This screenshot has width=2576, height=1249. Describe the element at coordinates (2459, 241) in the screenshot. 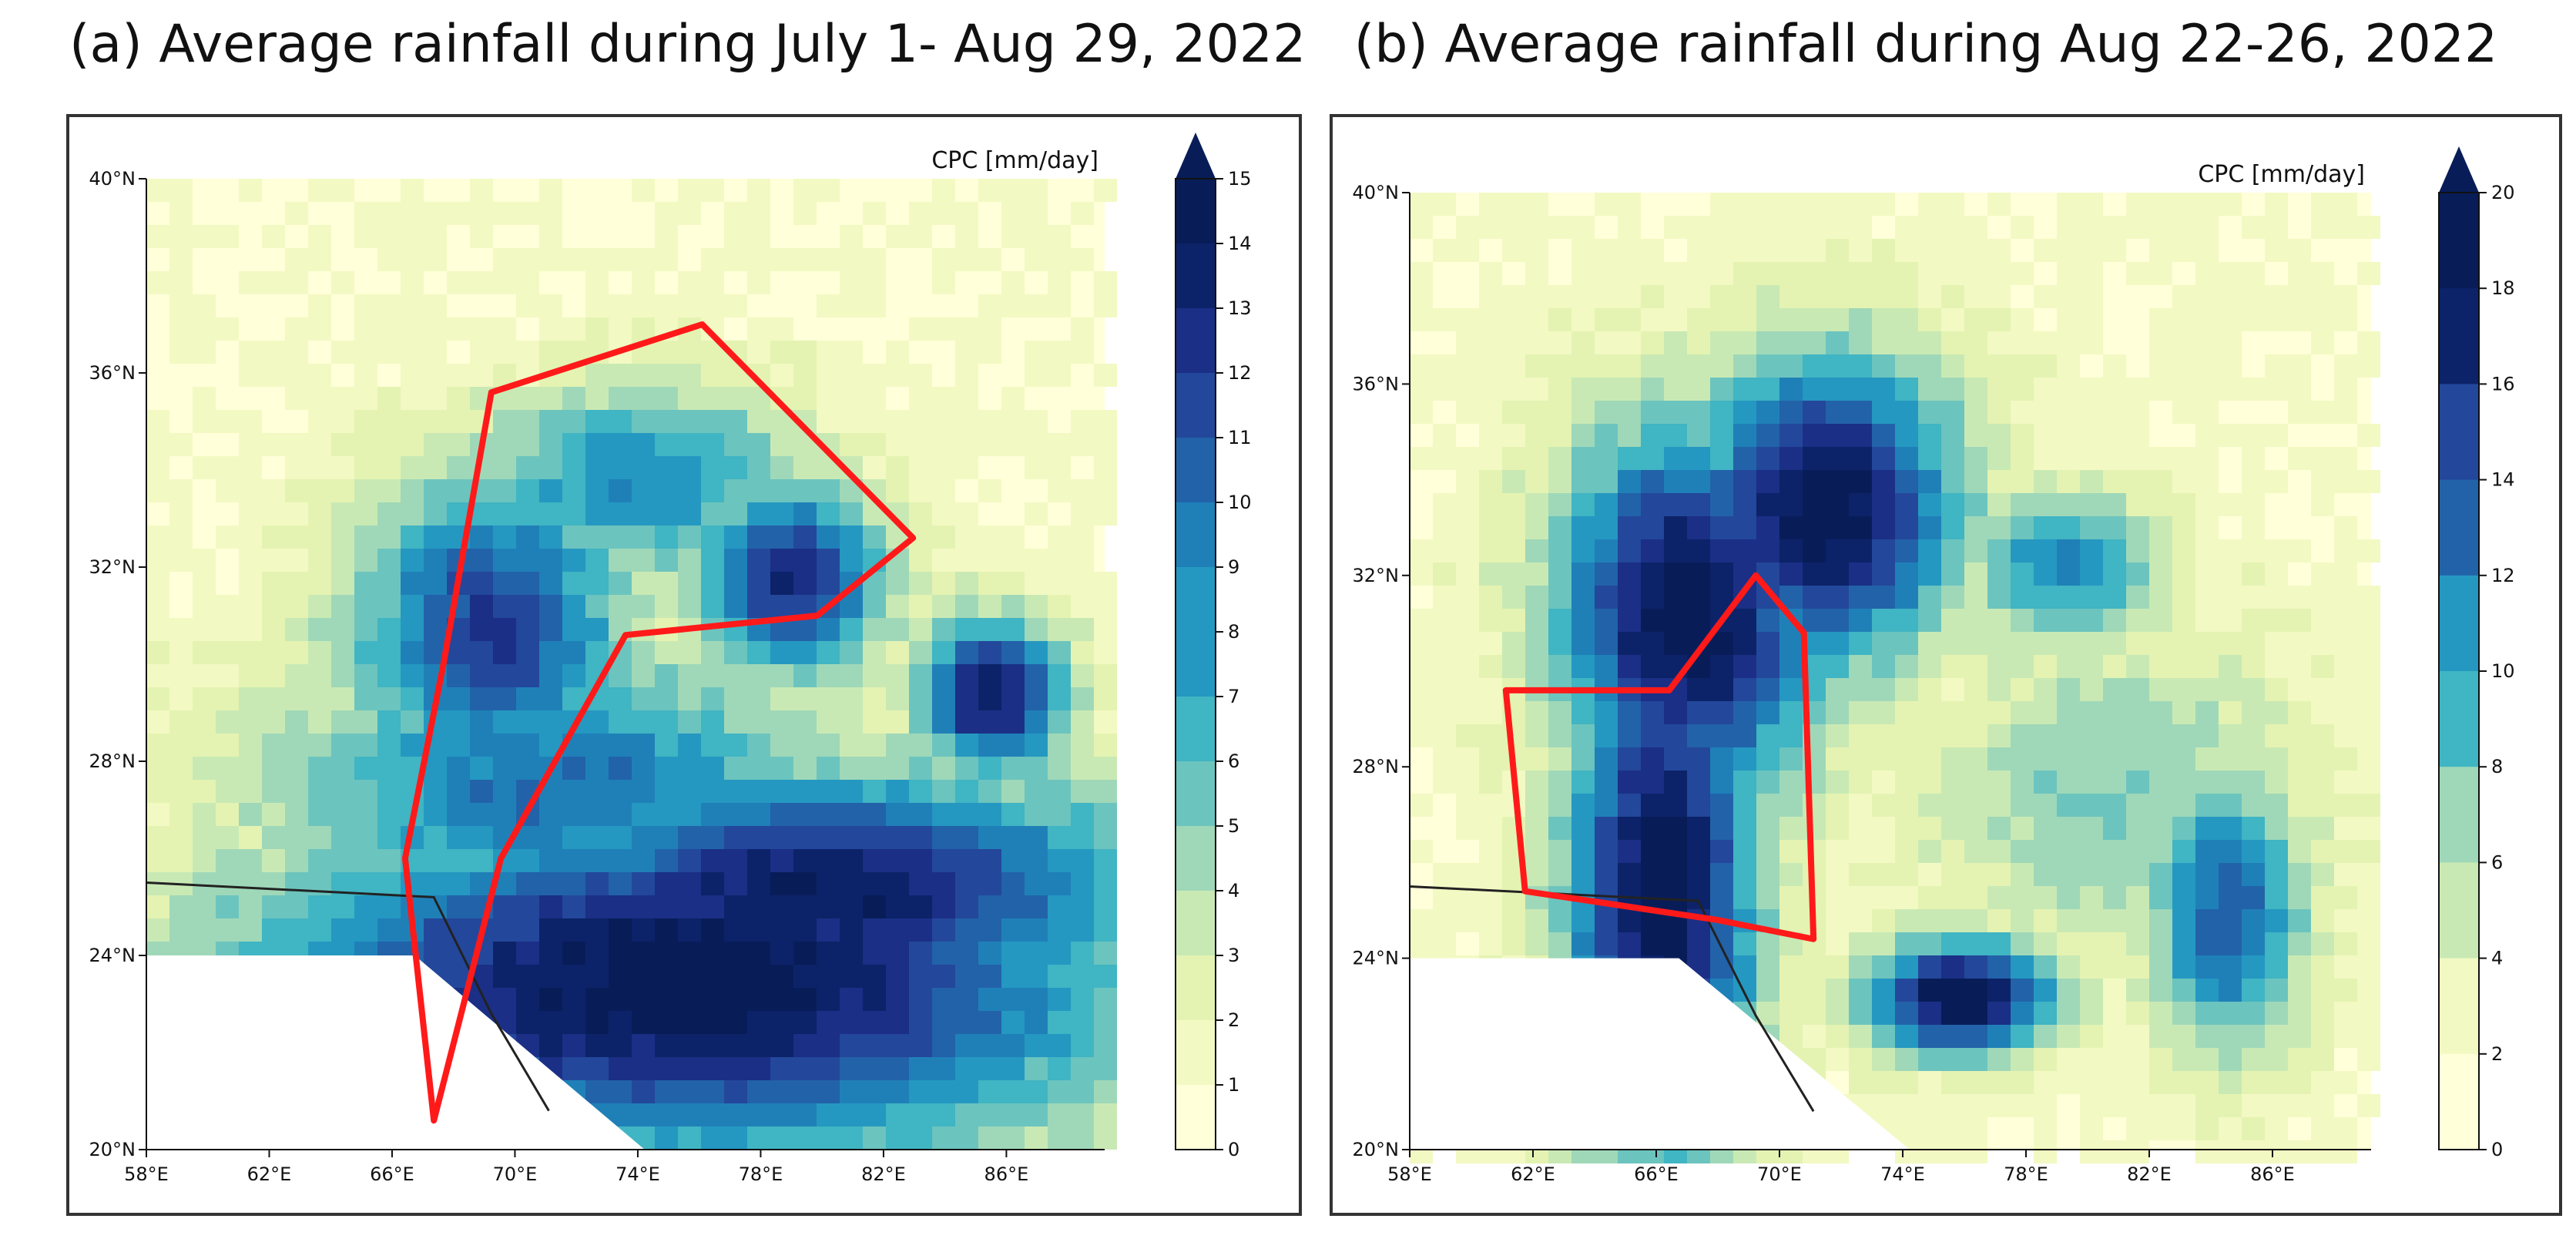

I see `colorbar-segment` at that location.